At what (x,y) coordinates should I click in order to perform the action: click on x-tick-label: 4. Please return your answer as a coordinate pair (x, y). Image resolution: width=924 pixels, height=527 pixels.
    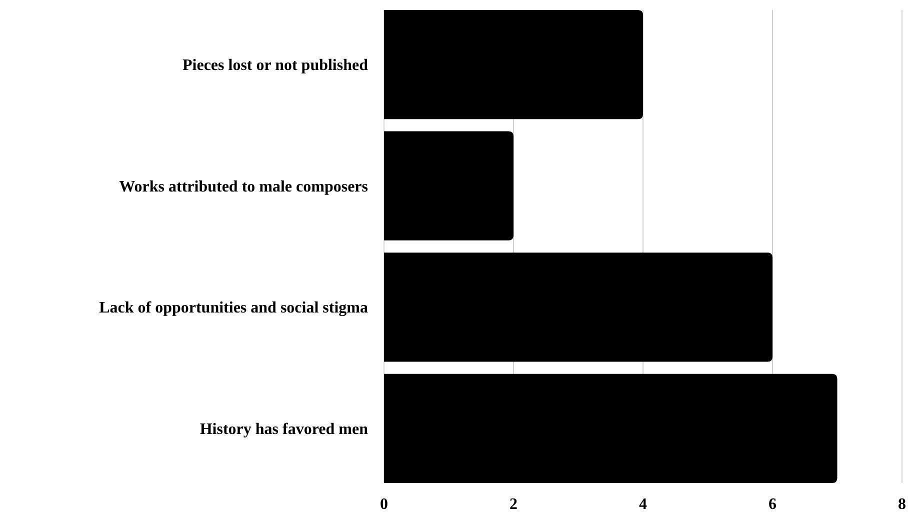
    Looking at the image, I should click on (643, 504).